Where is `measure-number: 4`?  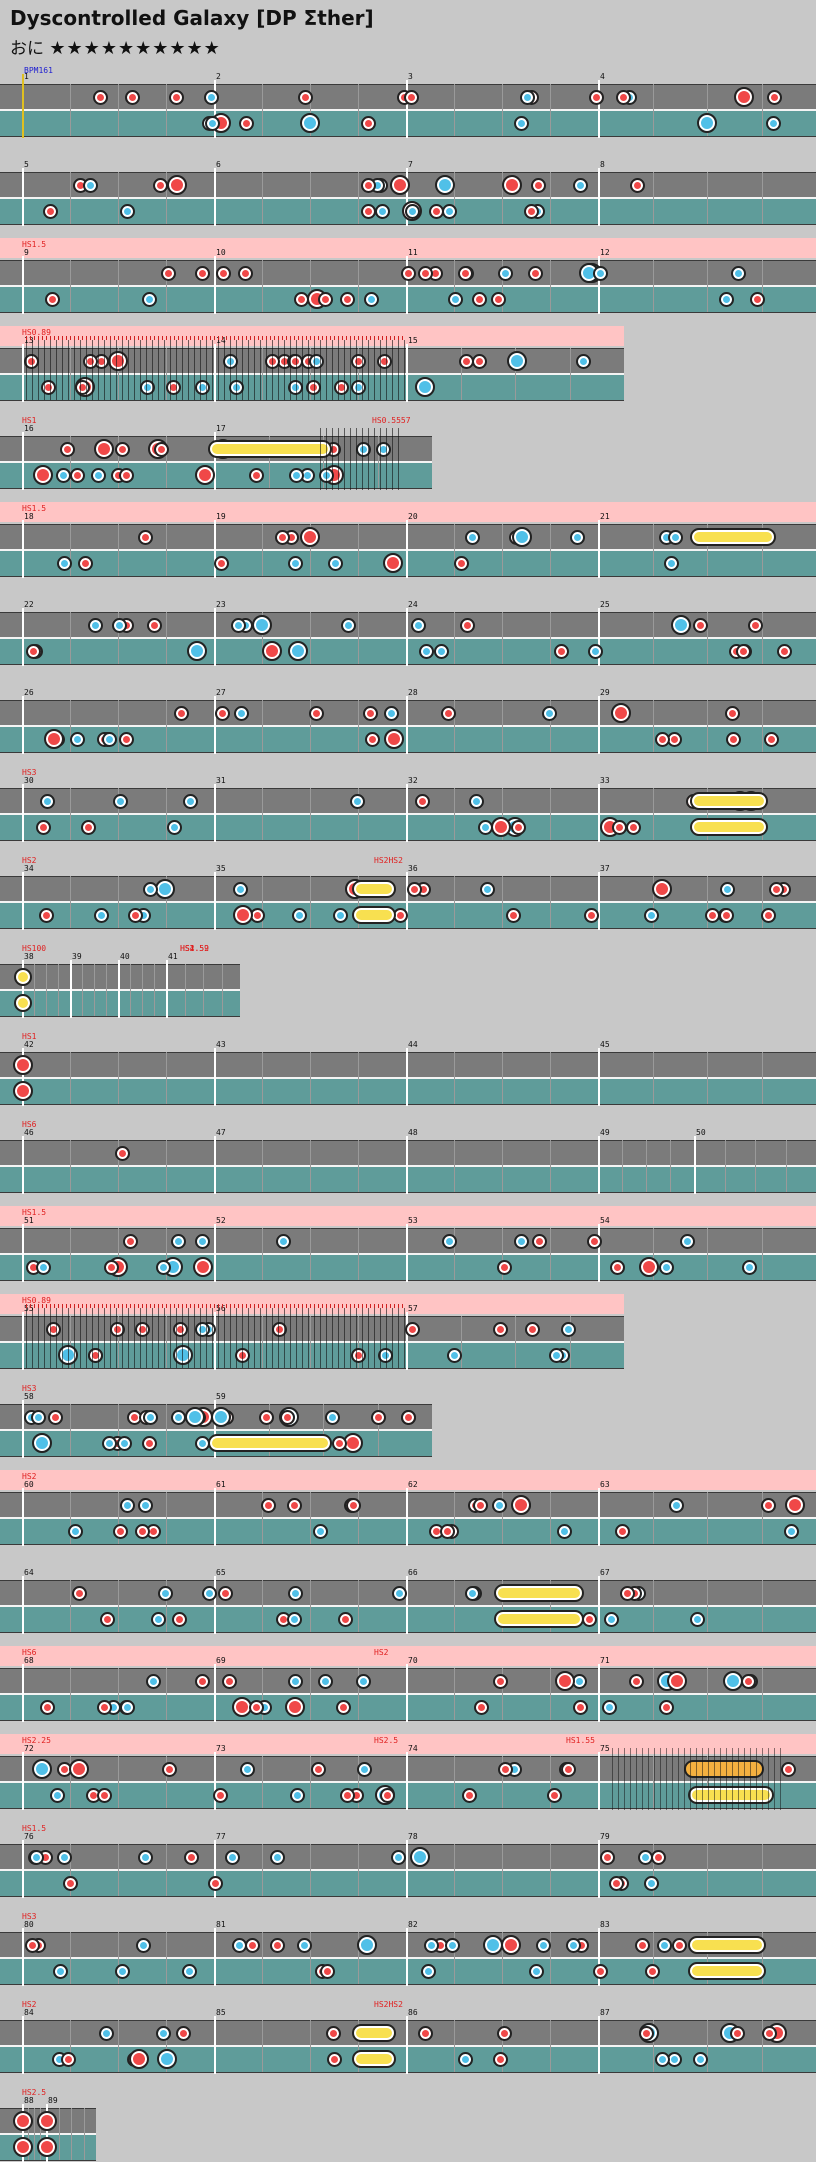
measure-number: 4 is located at coordinates (602, 76).